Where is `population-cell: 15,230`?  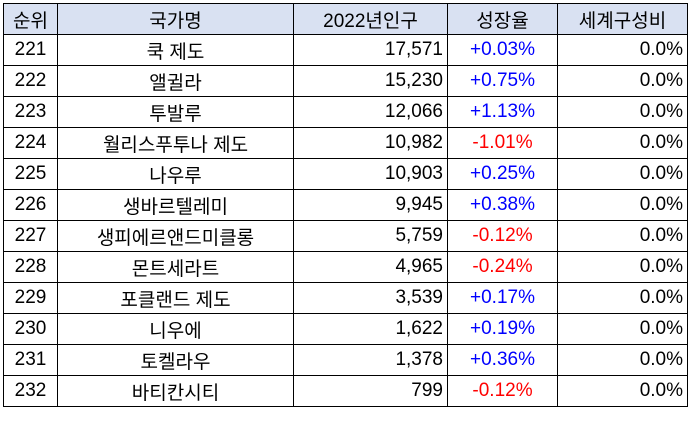
population-cell: 15,230 is located at coordinates (370, 81).